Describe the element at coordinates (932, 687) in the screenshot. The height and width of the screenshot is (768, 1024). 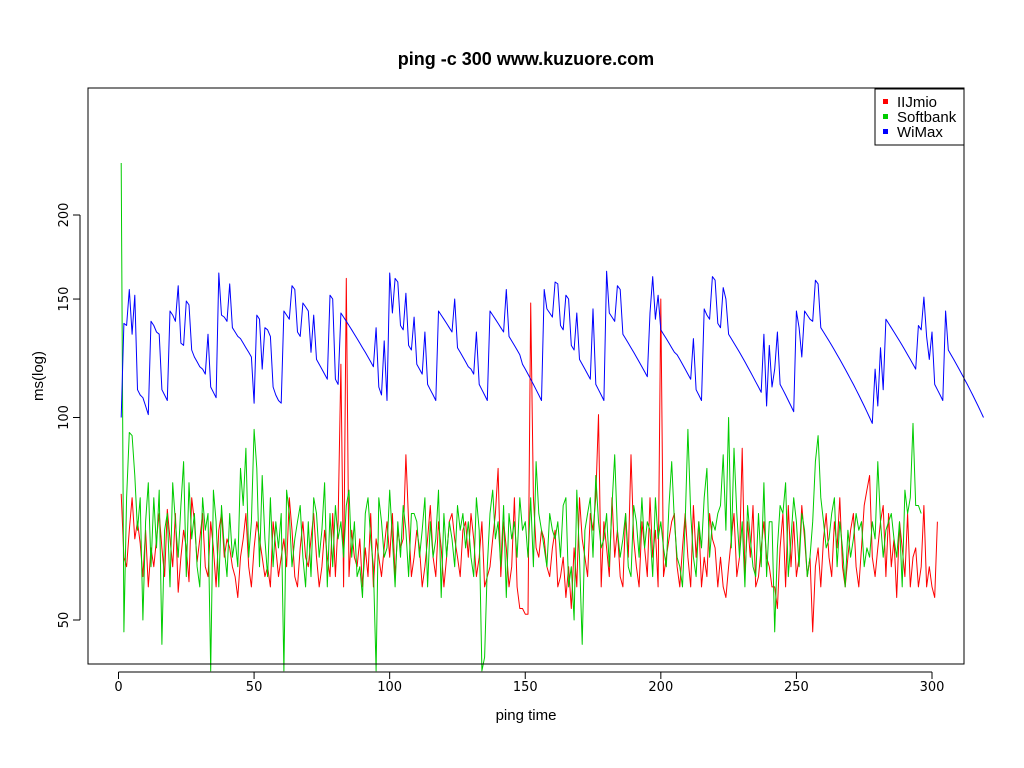
I see `x-tick-label: 300` at that location.